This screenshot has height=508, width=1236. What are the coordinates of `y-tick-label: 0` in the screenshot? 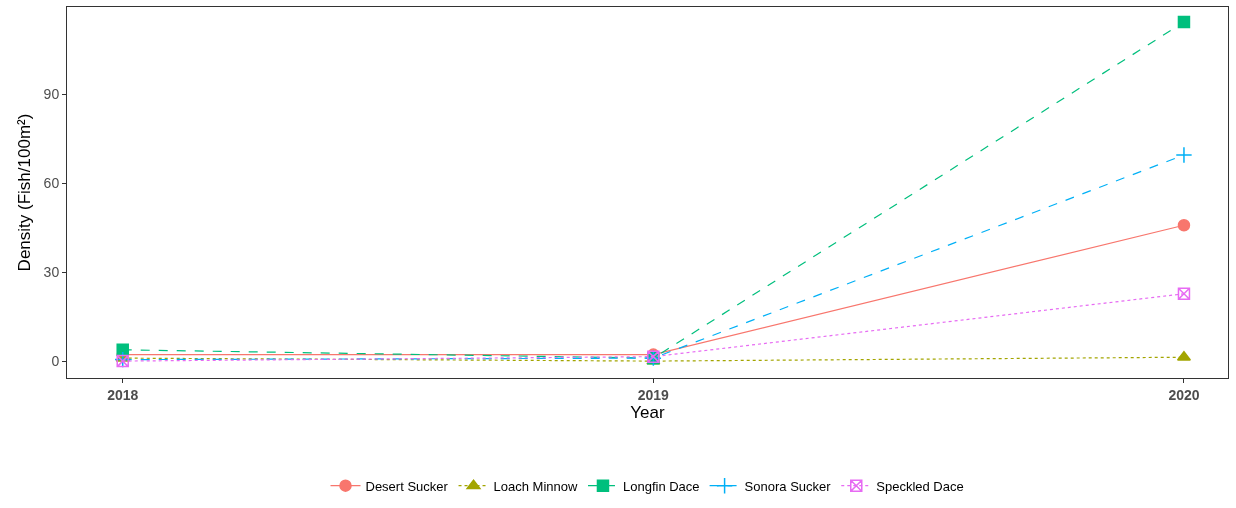 It's located at (55, 361).